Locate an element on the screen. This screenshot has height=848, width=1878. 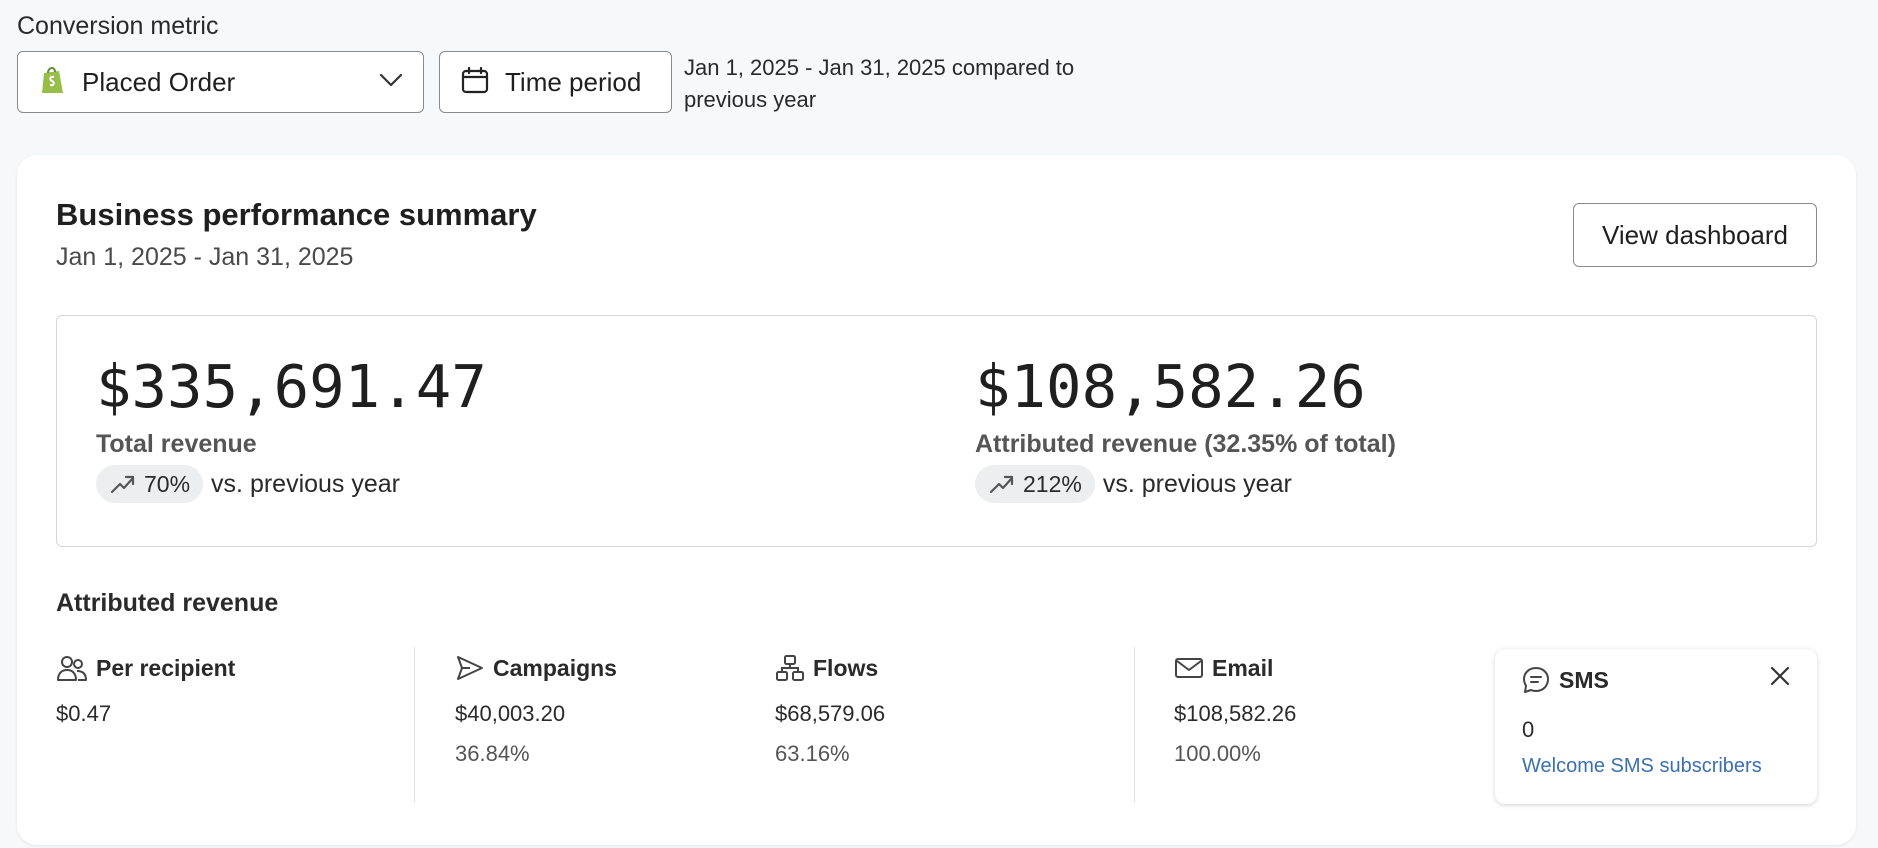
calendar-icon is located at coordinates (475, 82).